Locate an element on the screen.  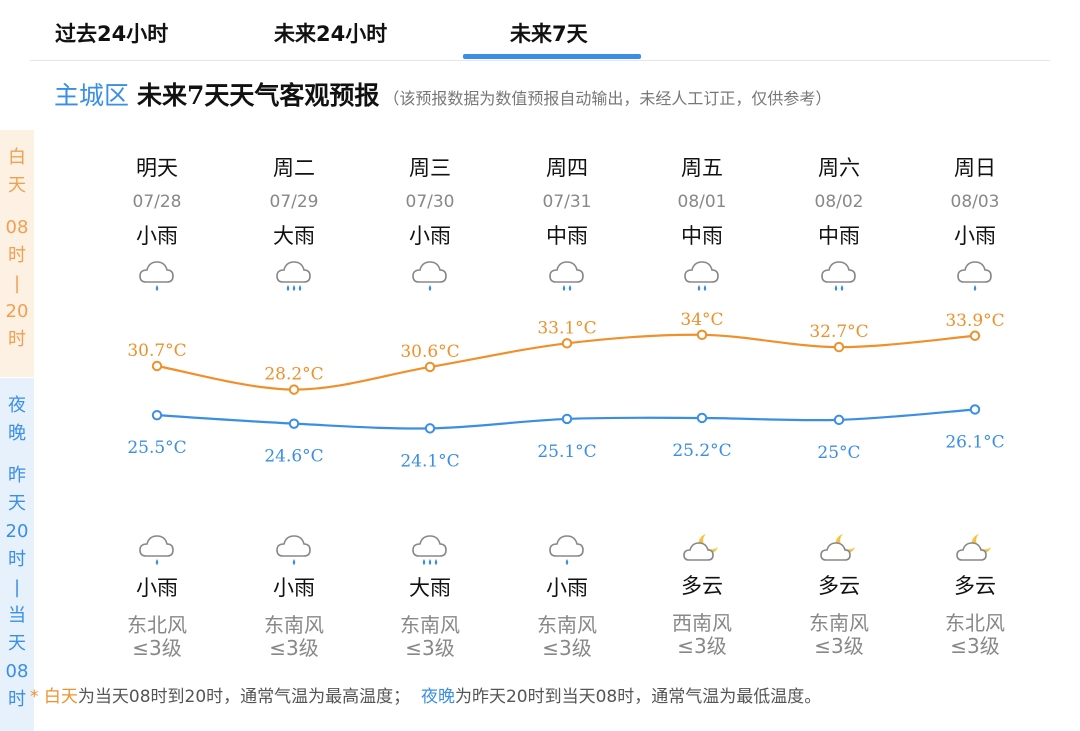
night-column: 多云西南风 ≤3级 is located at coordinates (702, 591).